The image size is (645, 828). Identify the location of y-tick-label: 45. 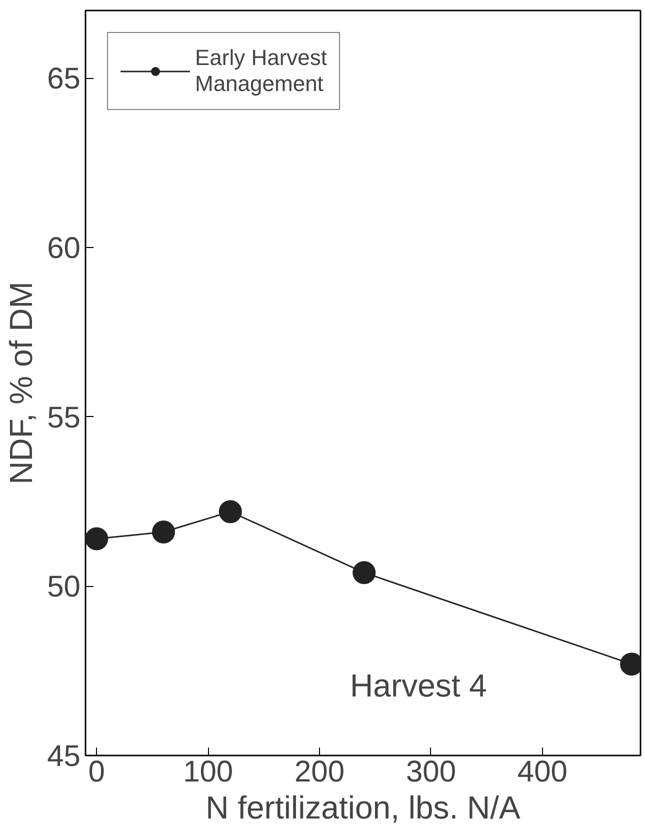
(64, 756).